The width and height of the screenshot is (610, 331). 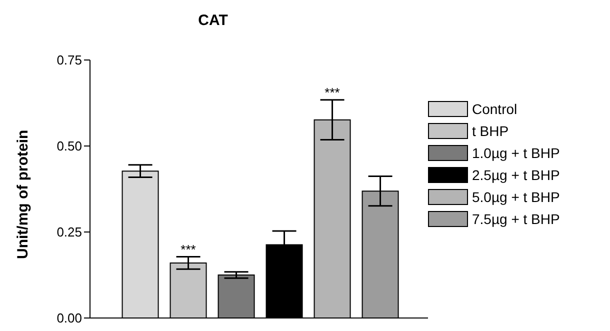 What do you see at coordinates (69, 318) in the screenshot?
I see `y-tick-label: 0.00` at bounding box center [69, 318].